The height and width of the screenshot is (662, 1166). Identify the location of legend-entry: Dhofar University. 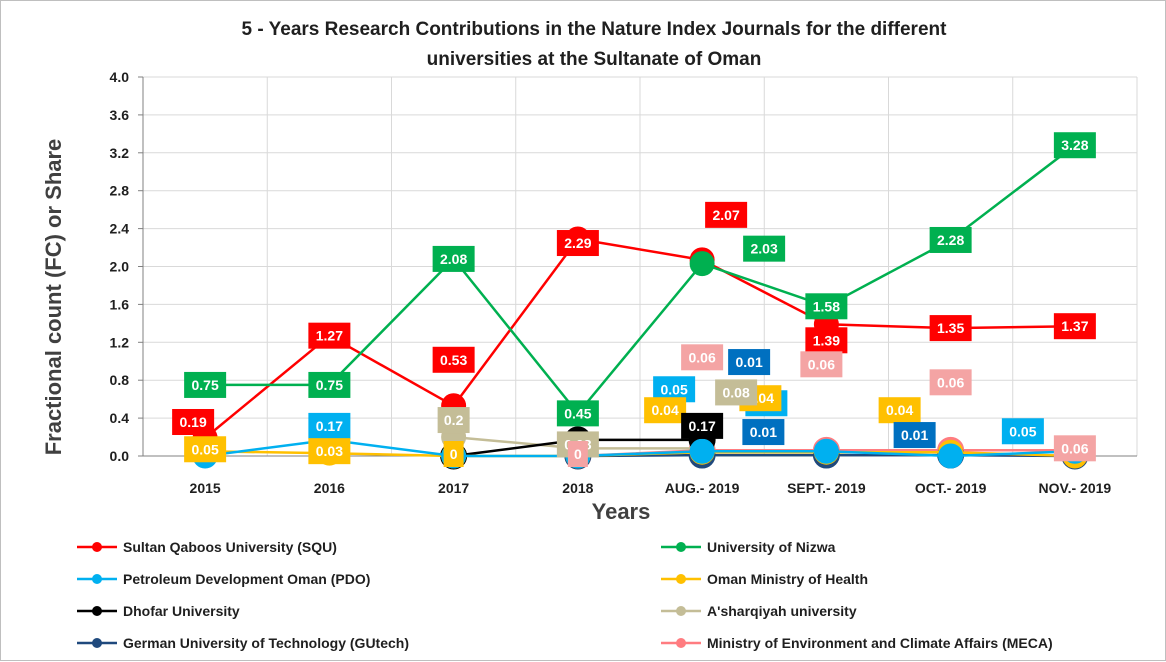
(158, 611).